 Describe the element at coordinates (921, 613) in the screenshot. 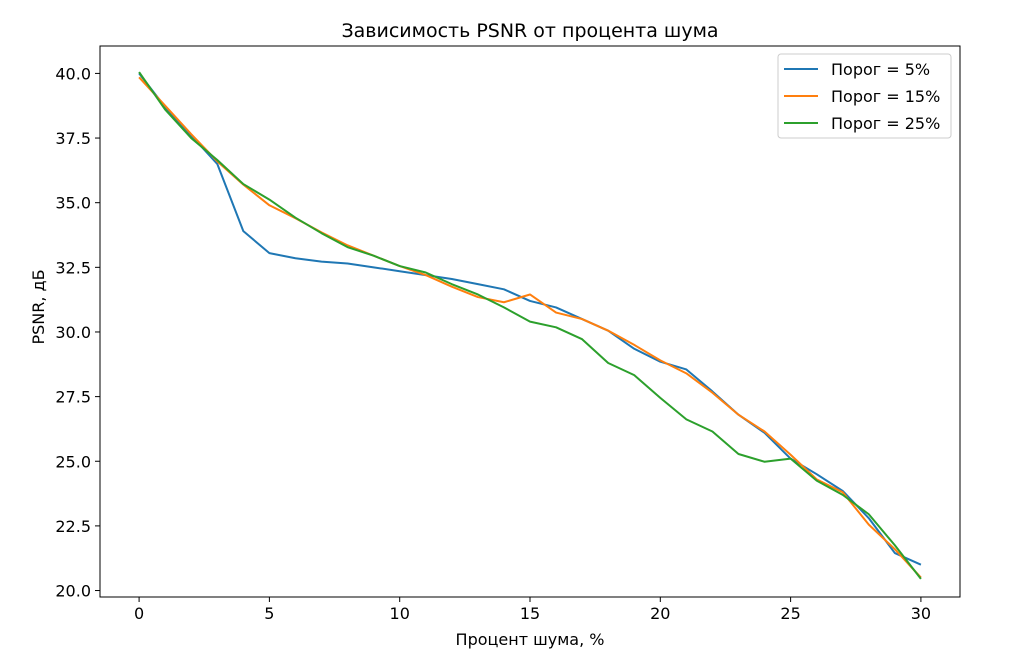

I see `x-tick-label: 30` at that location.